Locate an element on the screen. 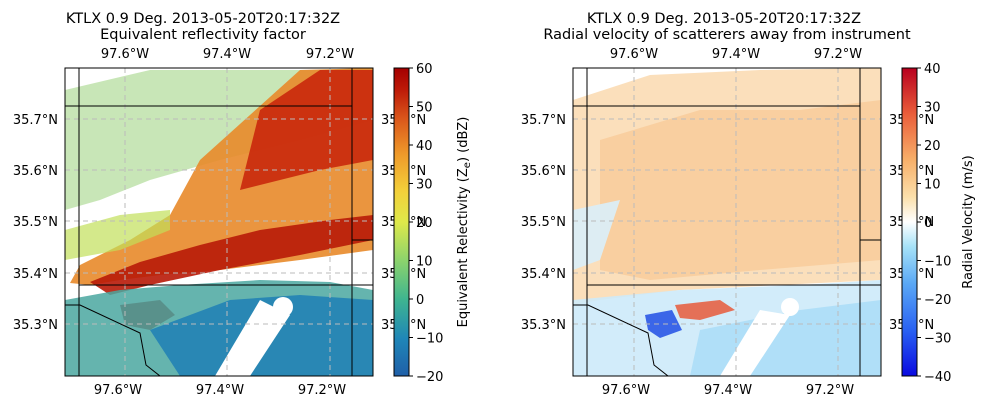 The image size is (985, 407). right-lat-tick: 35.3°N is located at coordinates (543, 325).